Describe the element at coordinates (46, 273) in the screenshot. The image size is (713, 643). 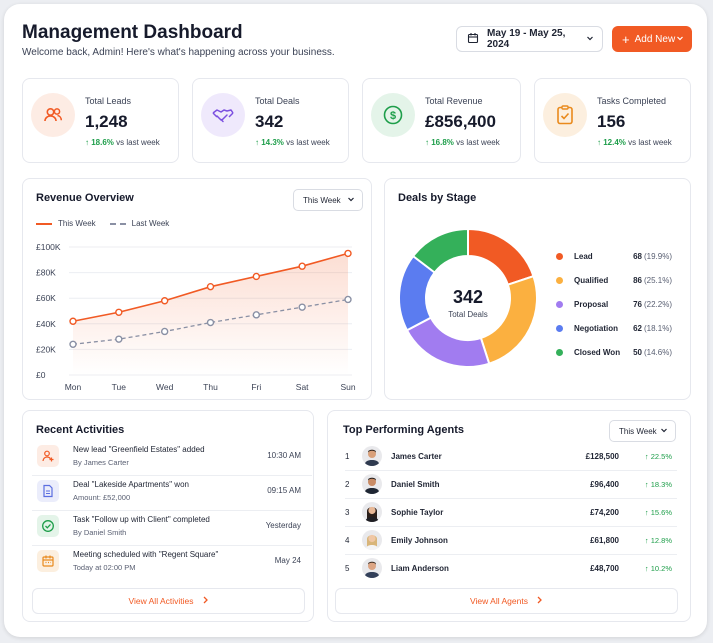
I see `y-tick-label: £80K` at that location.